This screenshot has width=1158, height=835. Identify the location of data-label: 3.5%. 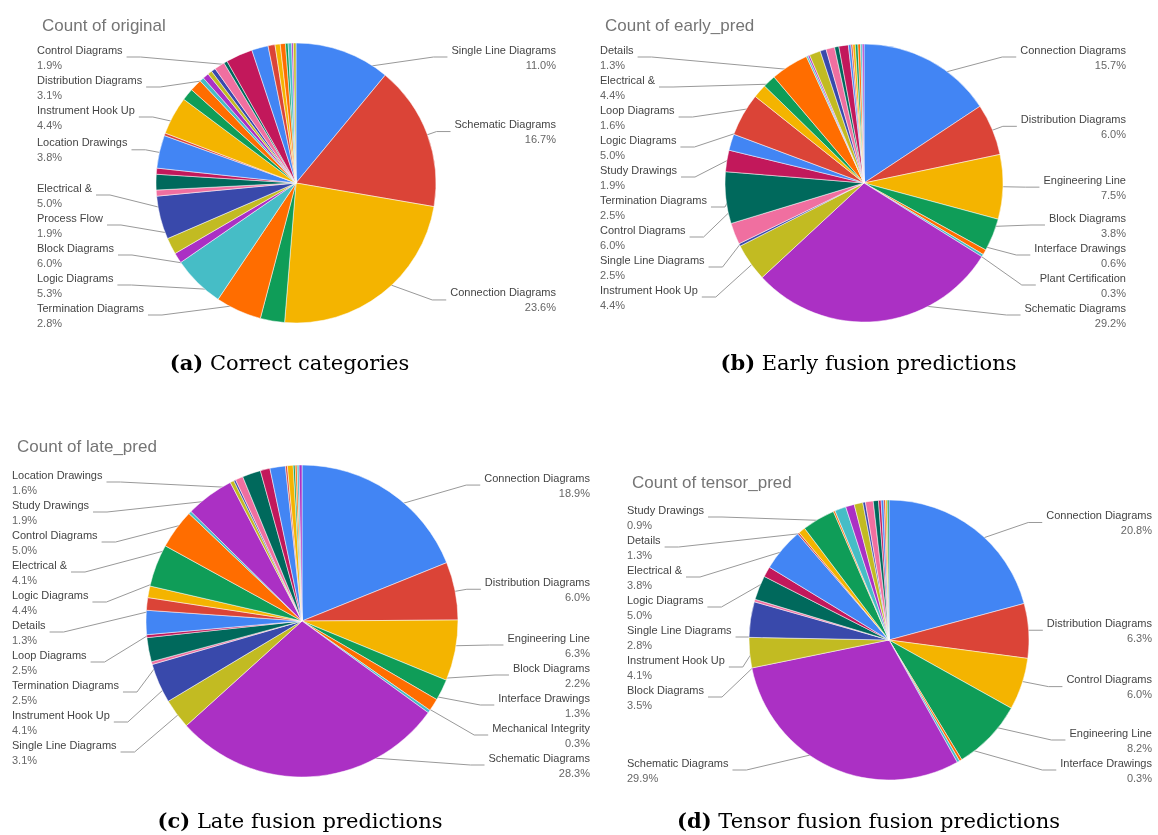
(640, 704).